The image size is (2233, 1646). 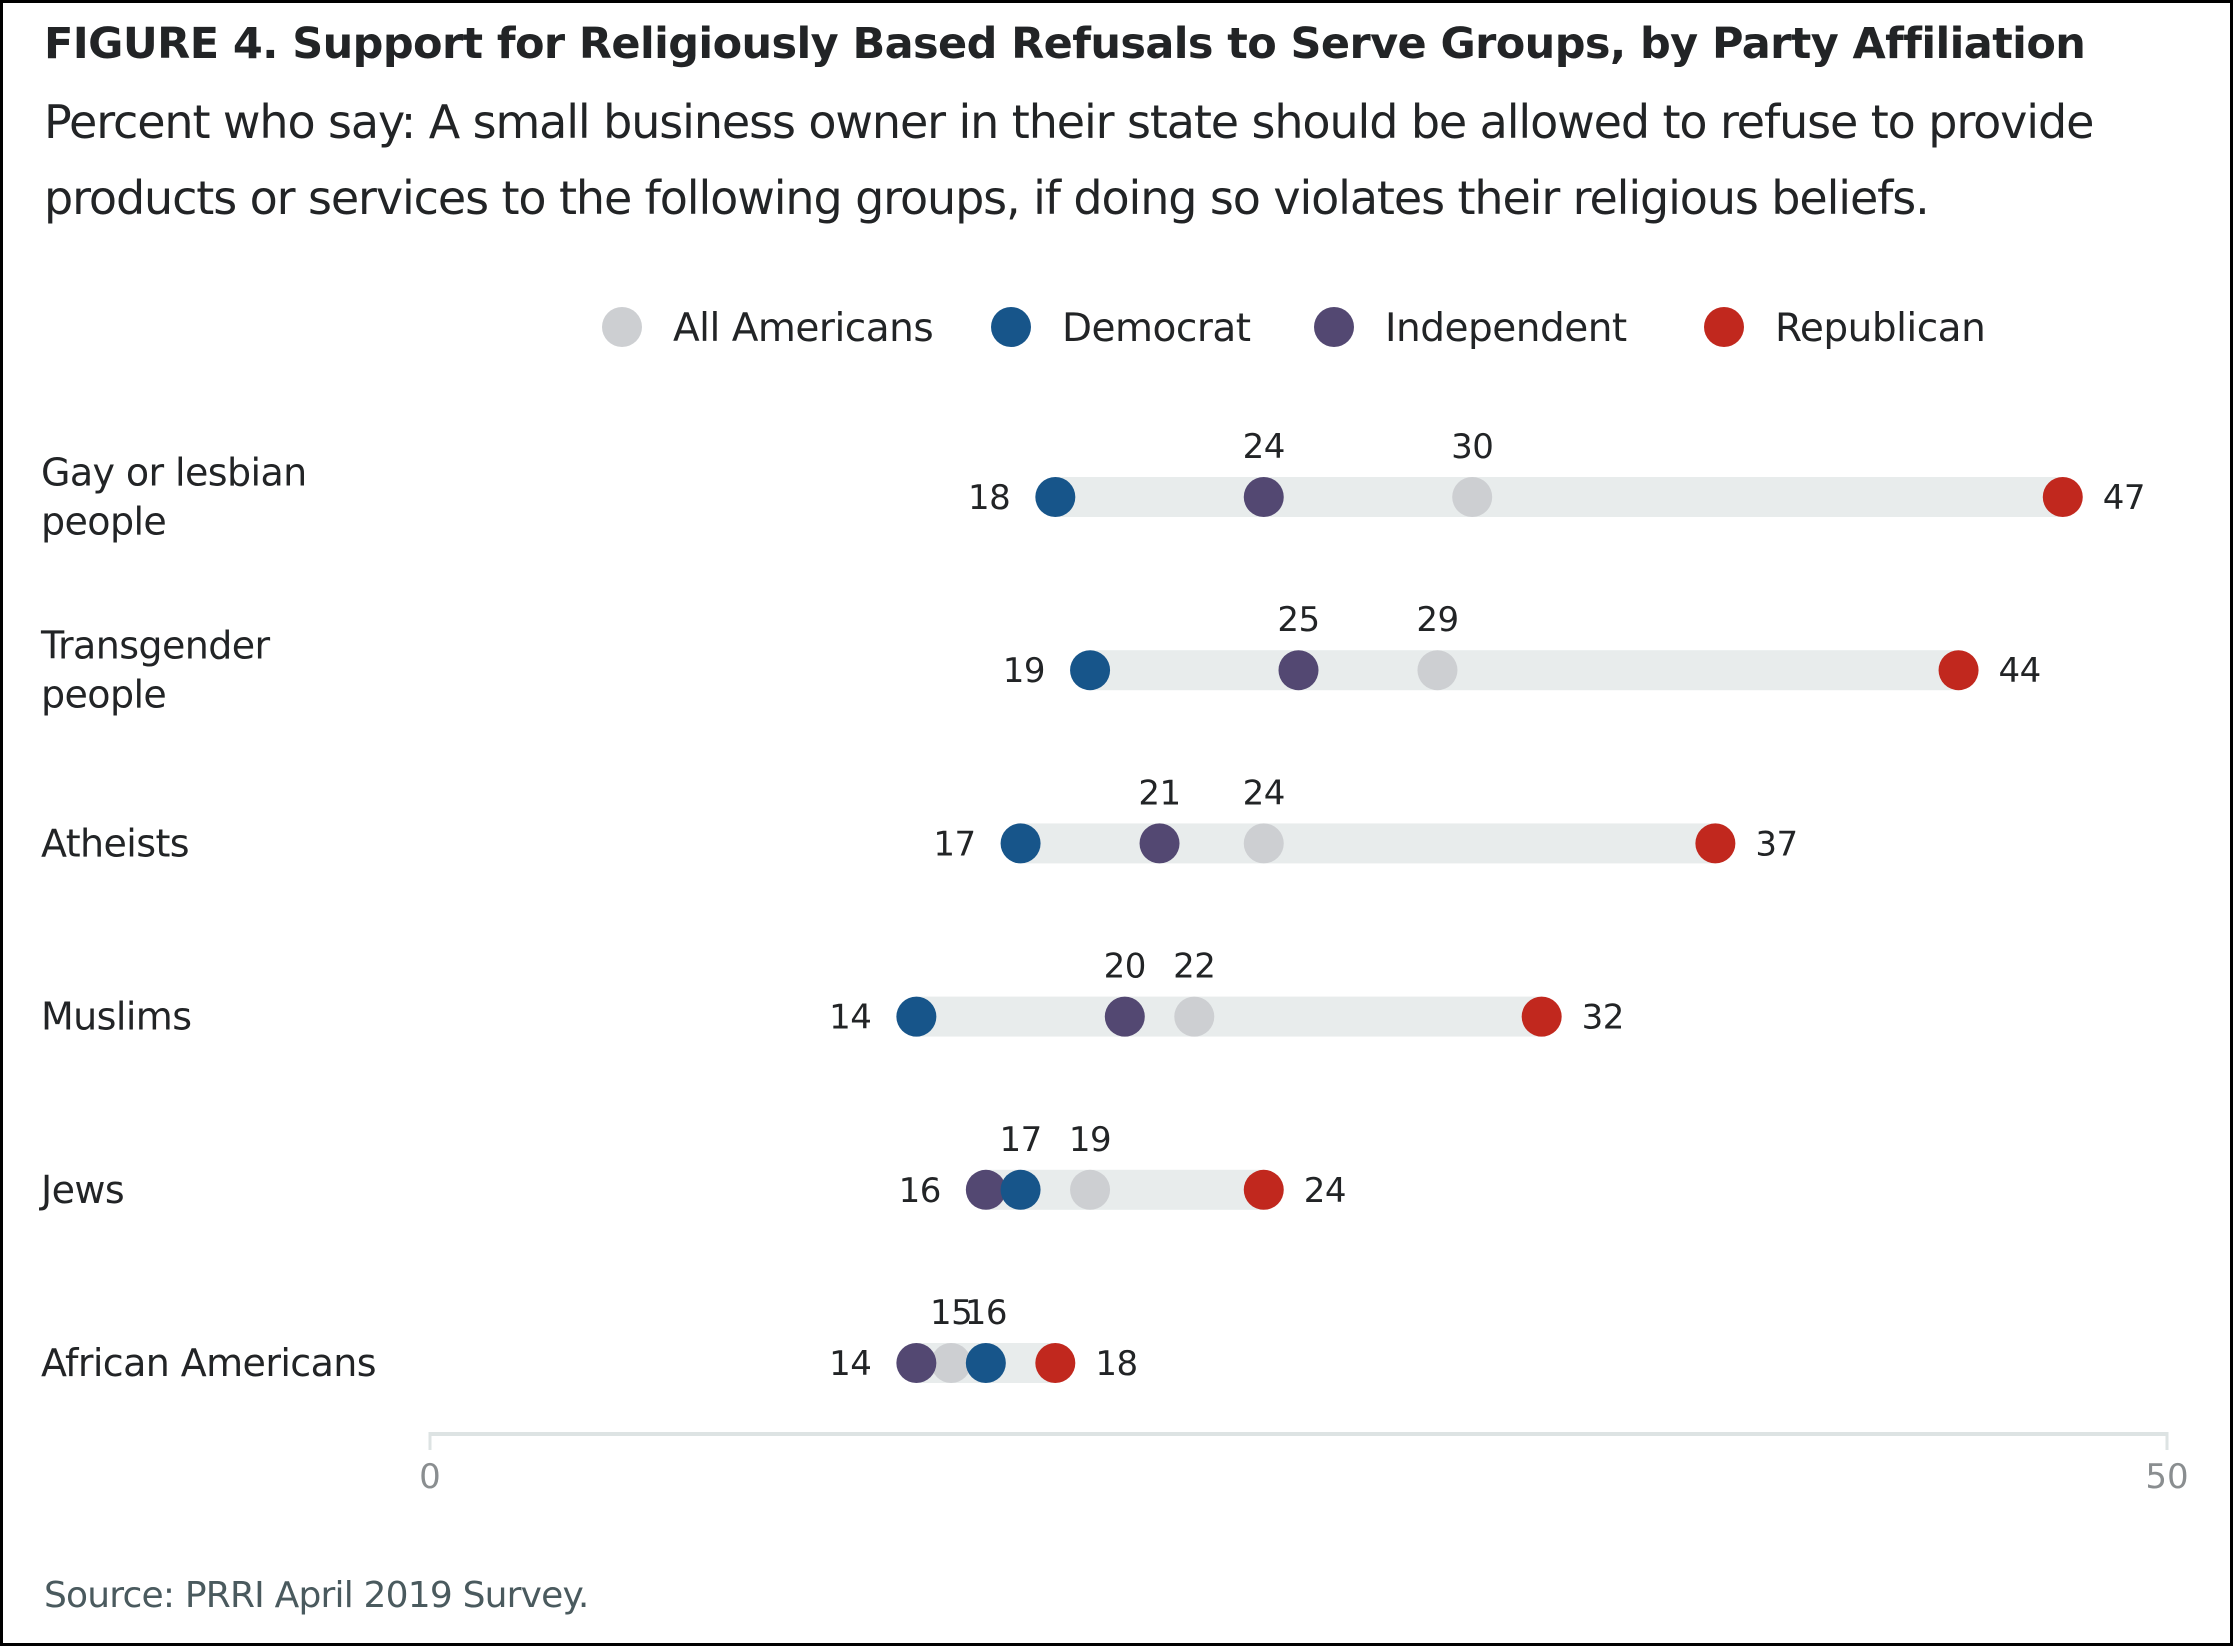 What do you see at coordinates (115, 843) in the screenshot?
I see `row-label: Atheists` at bounding box center [115, 843].